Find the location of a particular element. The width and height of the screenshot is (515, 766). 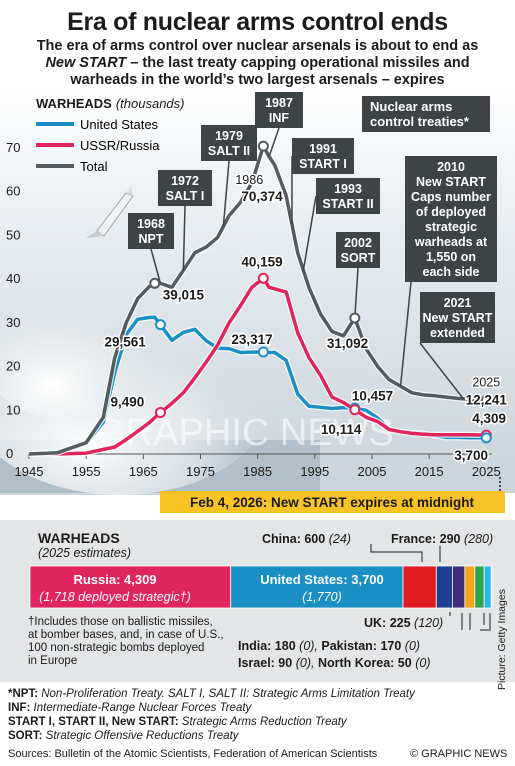

label-uk-total: UK: 225 is located at coordinates (387, 623).